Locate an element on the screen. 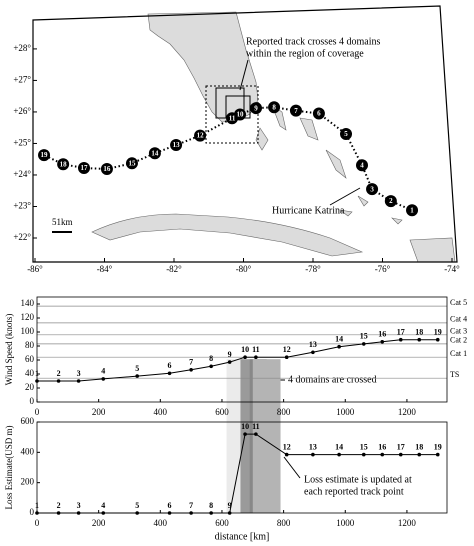 This screenshot has height=546, width=474. map-annotation: within the region of coverage is located at coordinates (305, 53).